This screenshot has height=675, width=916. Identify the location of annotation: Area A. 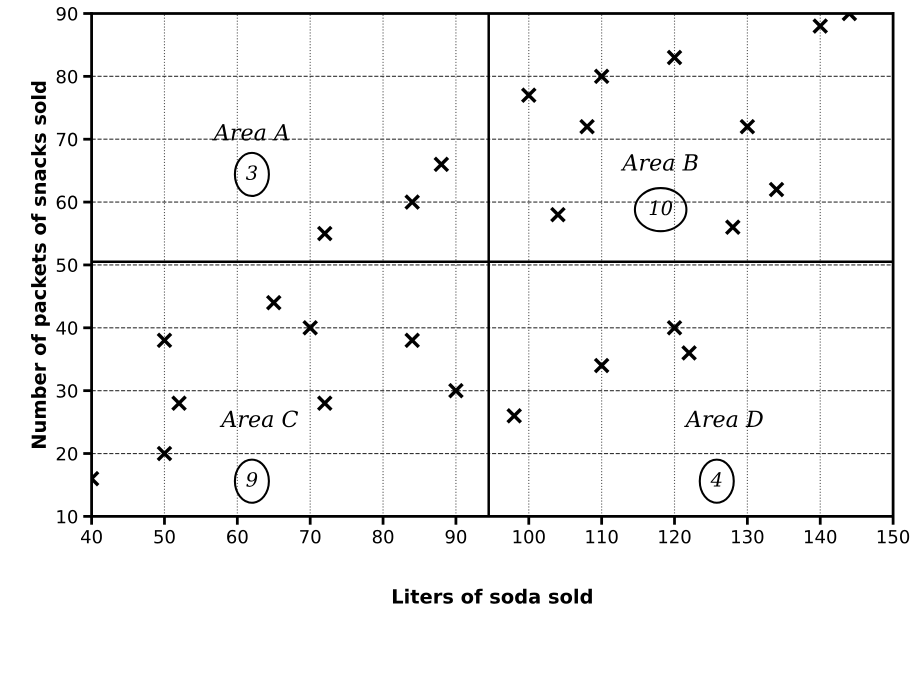
(250, 132).